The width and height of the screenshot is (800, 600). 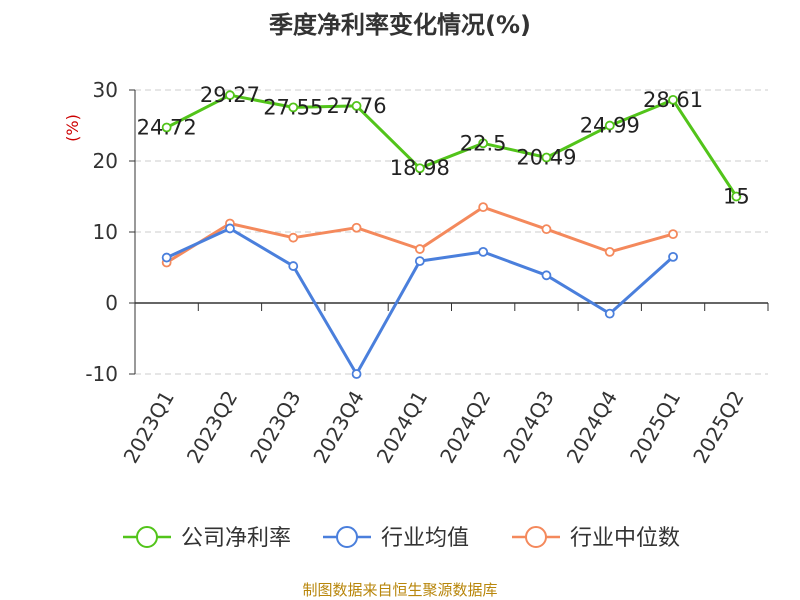 I want to click on chart-title: 季度净利率变化情况(%), so click(x=400, y=25).